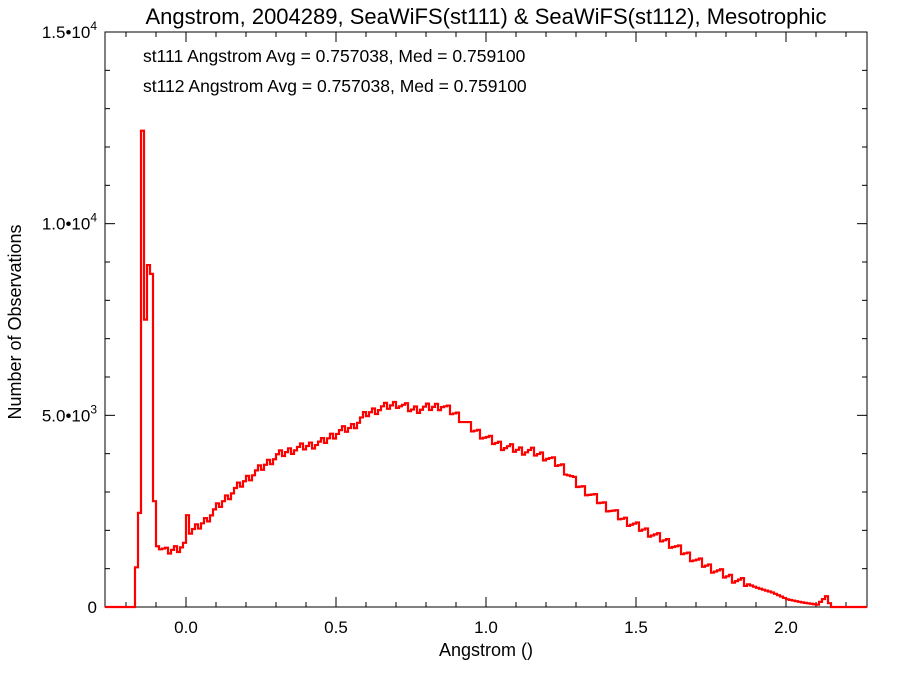  What do you see at coordinates (15, 321) in the screenshot?
I see `y-axis-label: Number of Observations` at bounding box center [15, 321].